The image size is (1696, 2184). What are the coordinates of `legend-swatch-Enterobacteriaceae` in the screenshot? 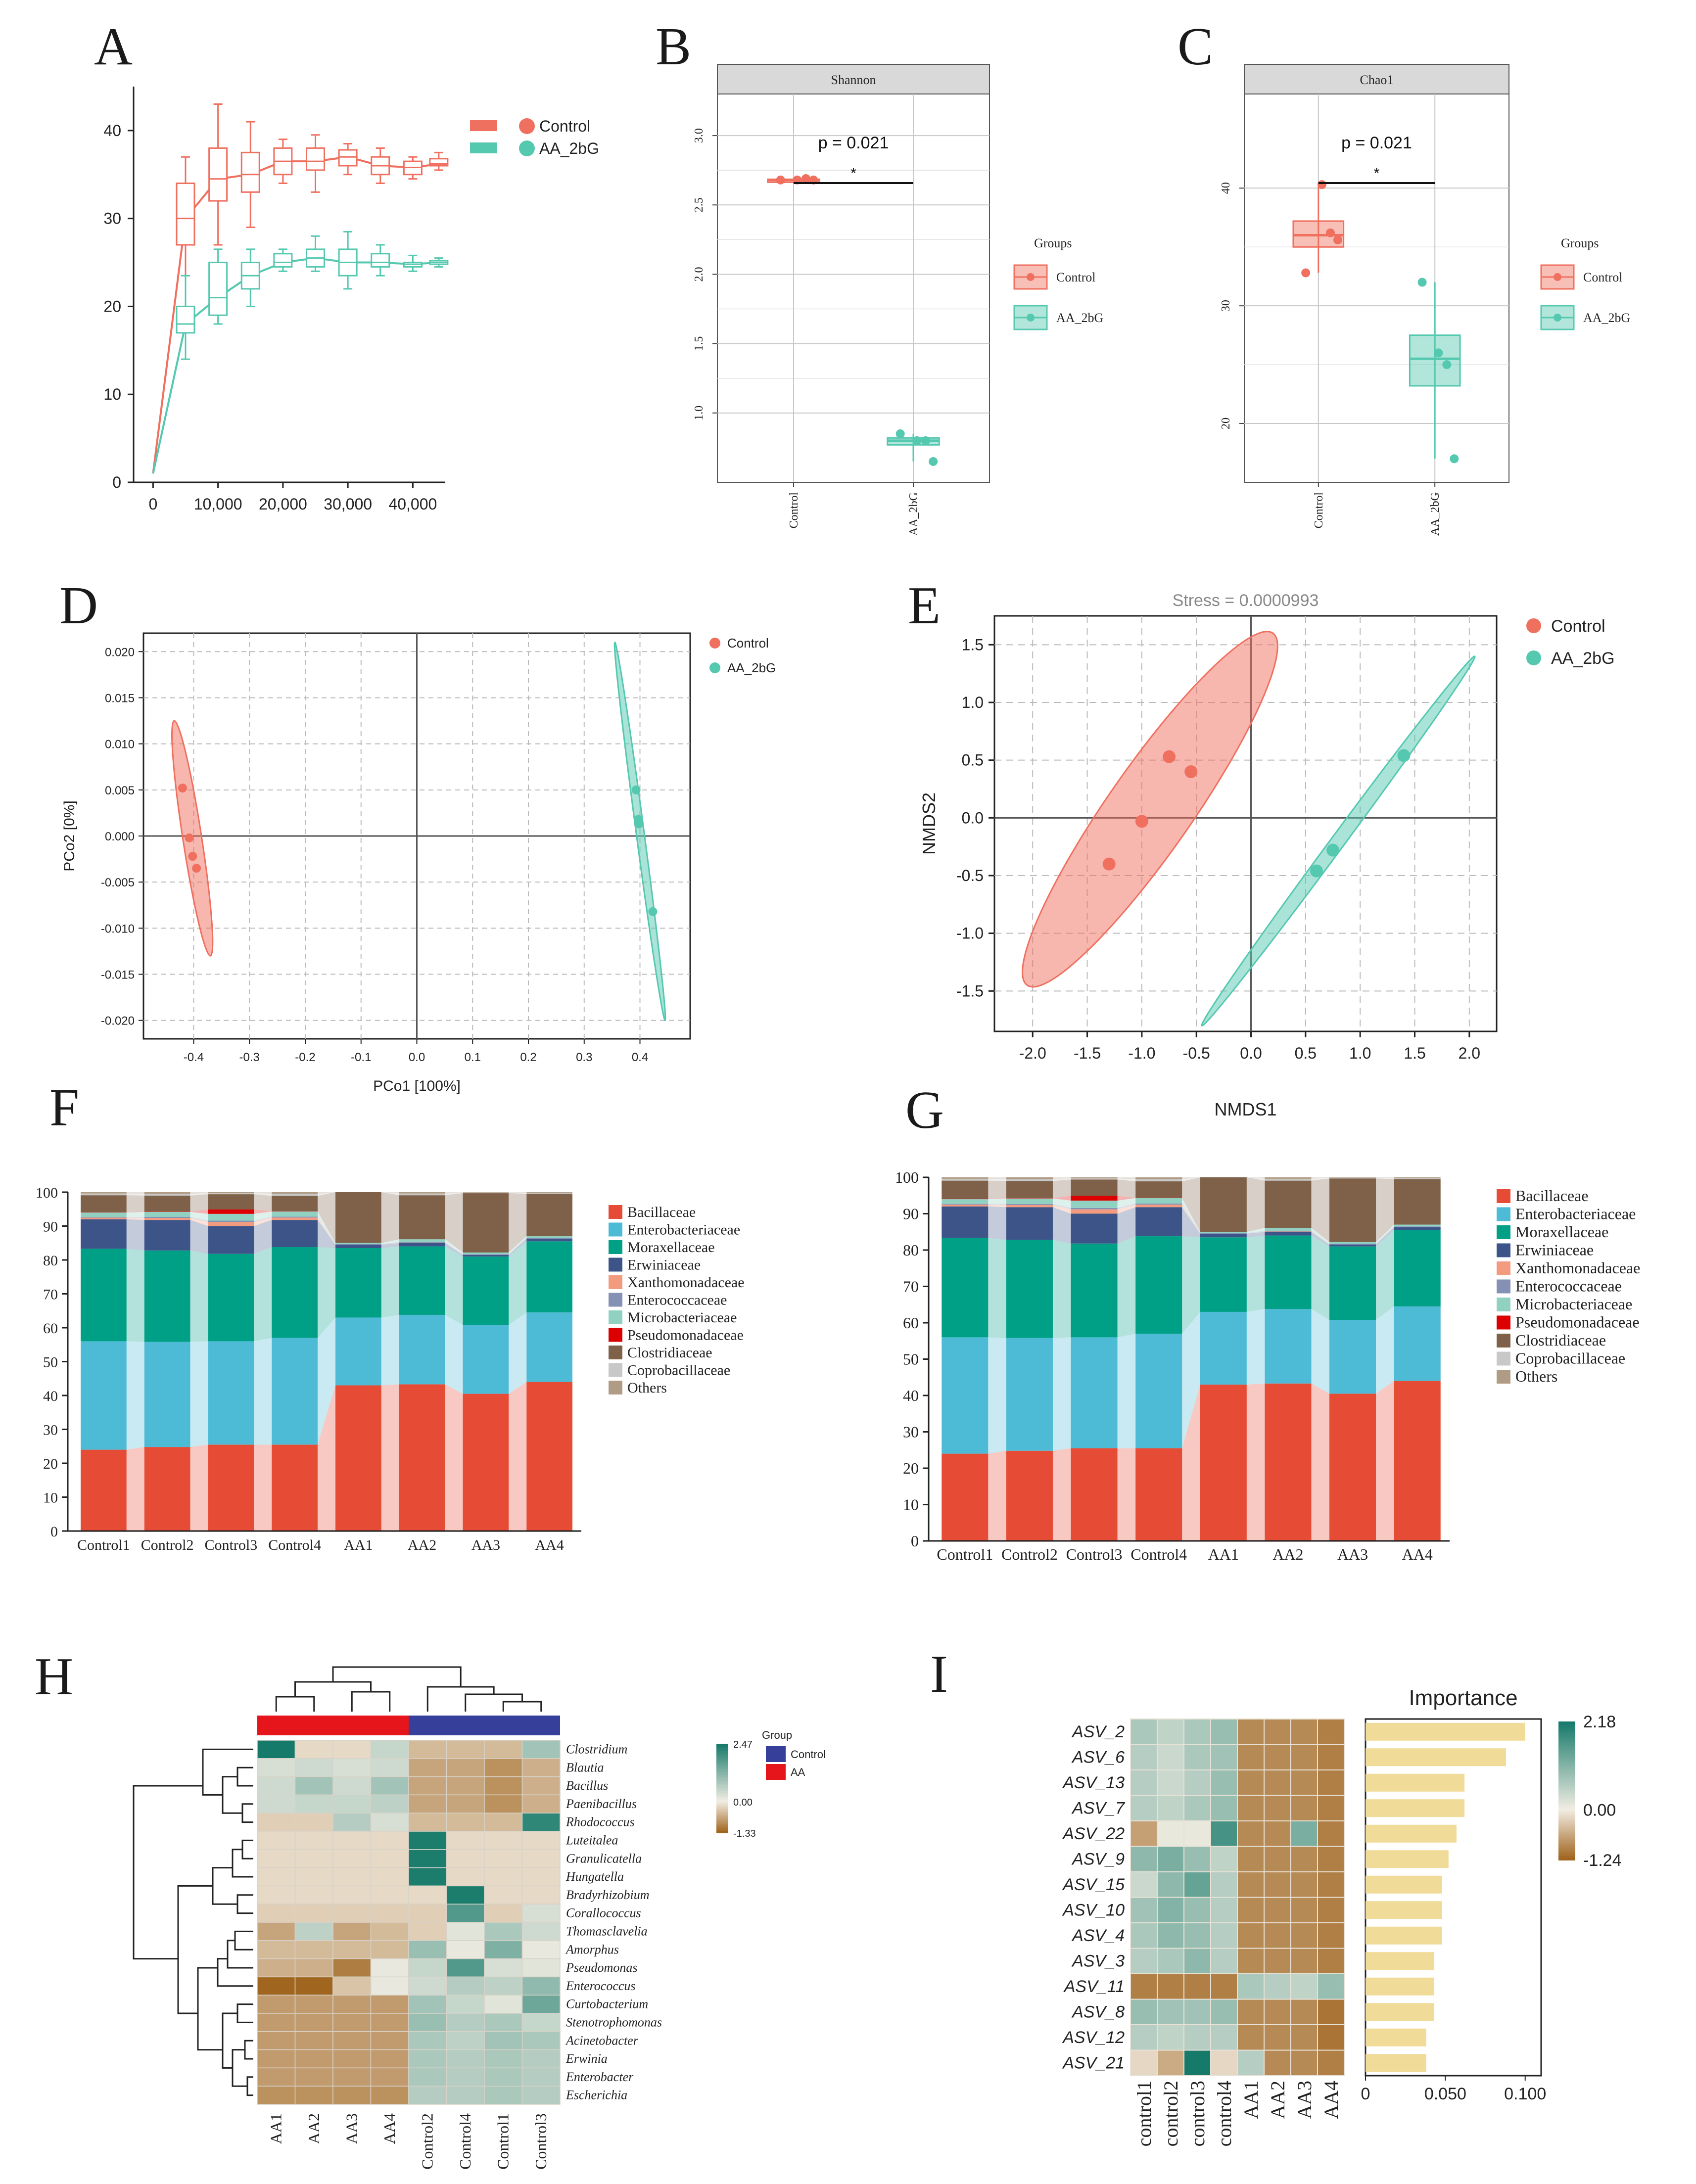 It's located at (1503, 1214).